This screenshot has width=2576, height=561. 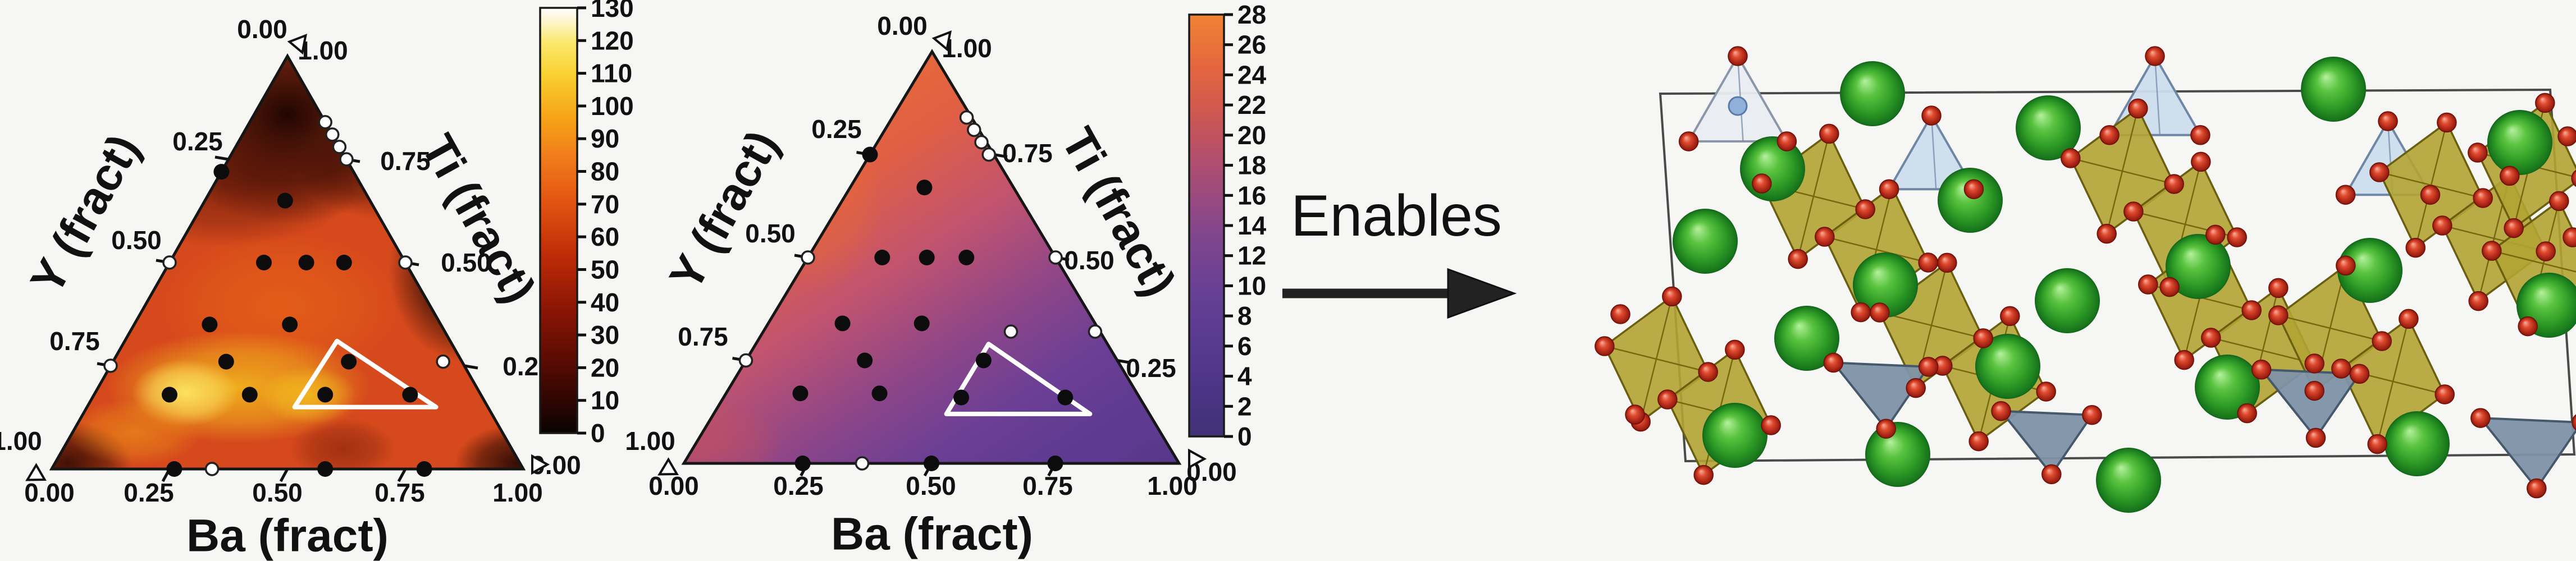 What do you see at coordinates (611, 73) in the screenshot?
I see `colorbar-tick-label: 110` at bounding box center [611, 73].